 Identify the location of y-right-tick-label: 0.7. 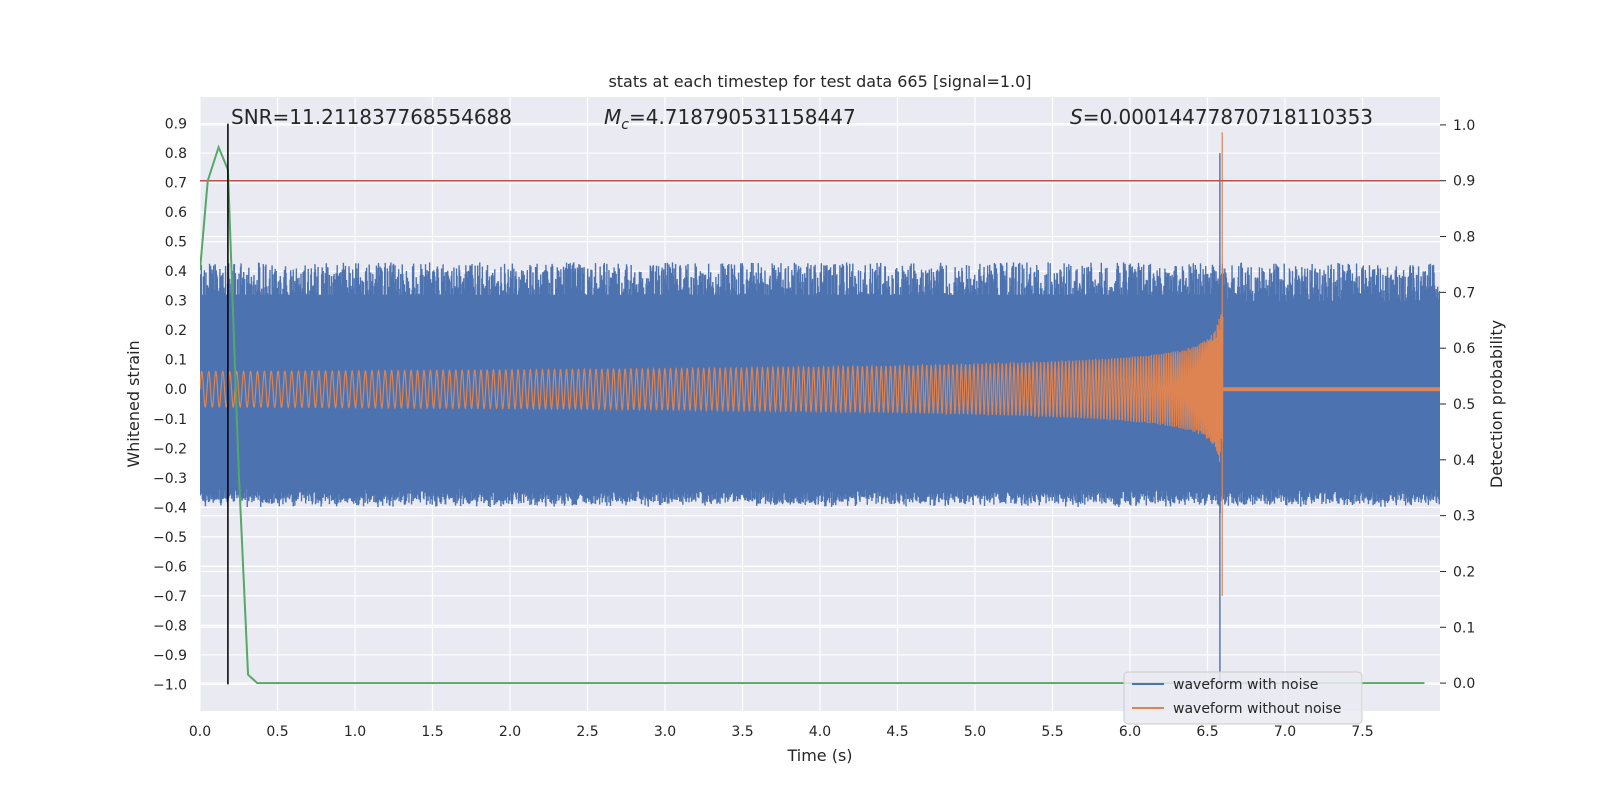
(1464, 293).